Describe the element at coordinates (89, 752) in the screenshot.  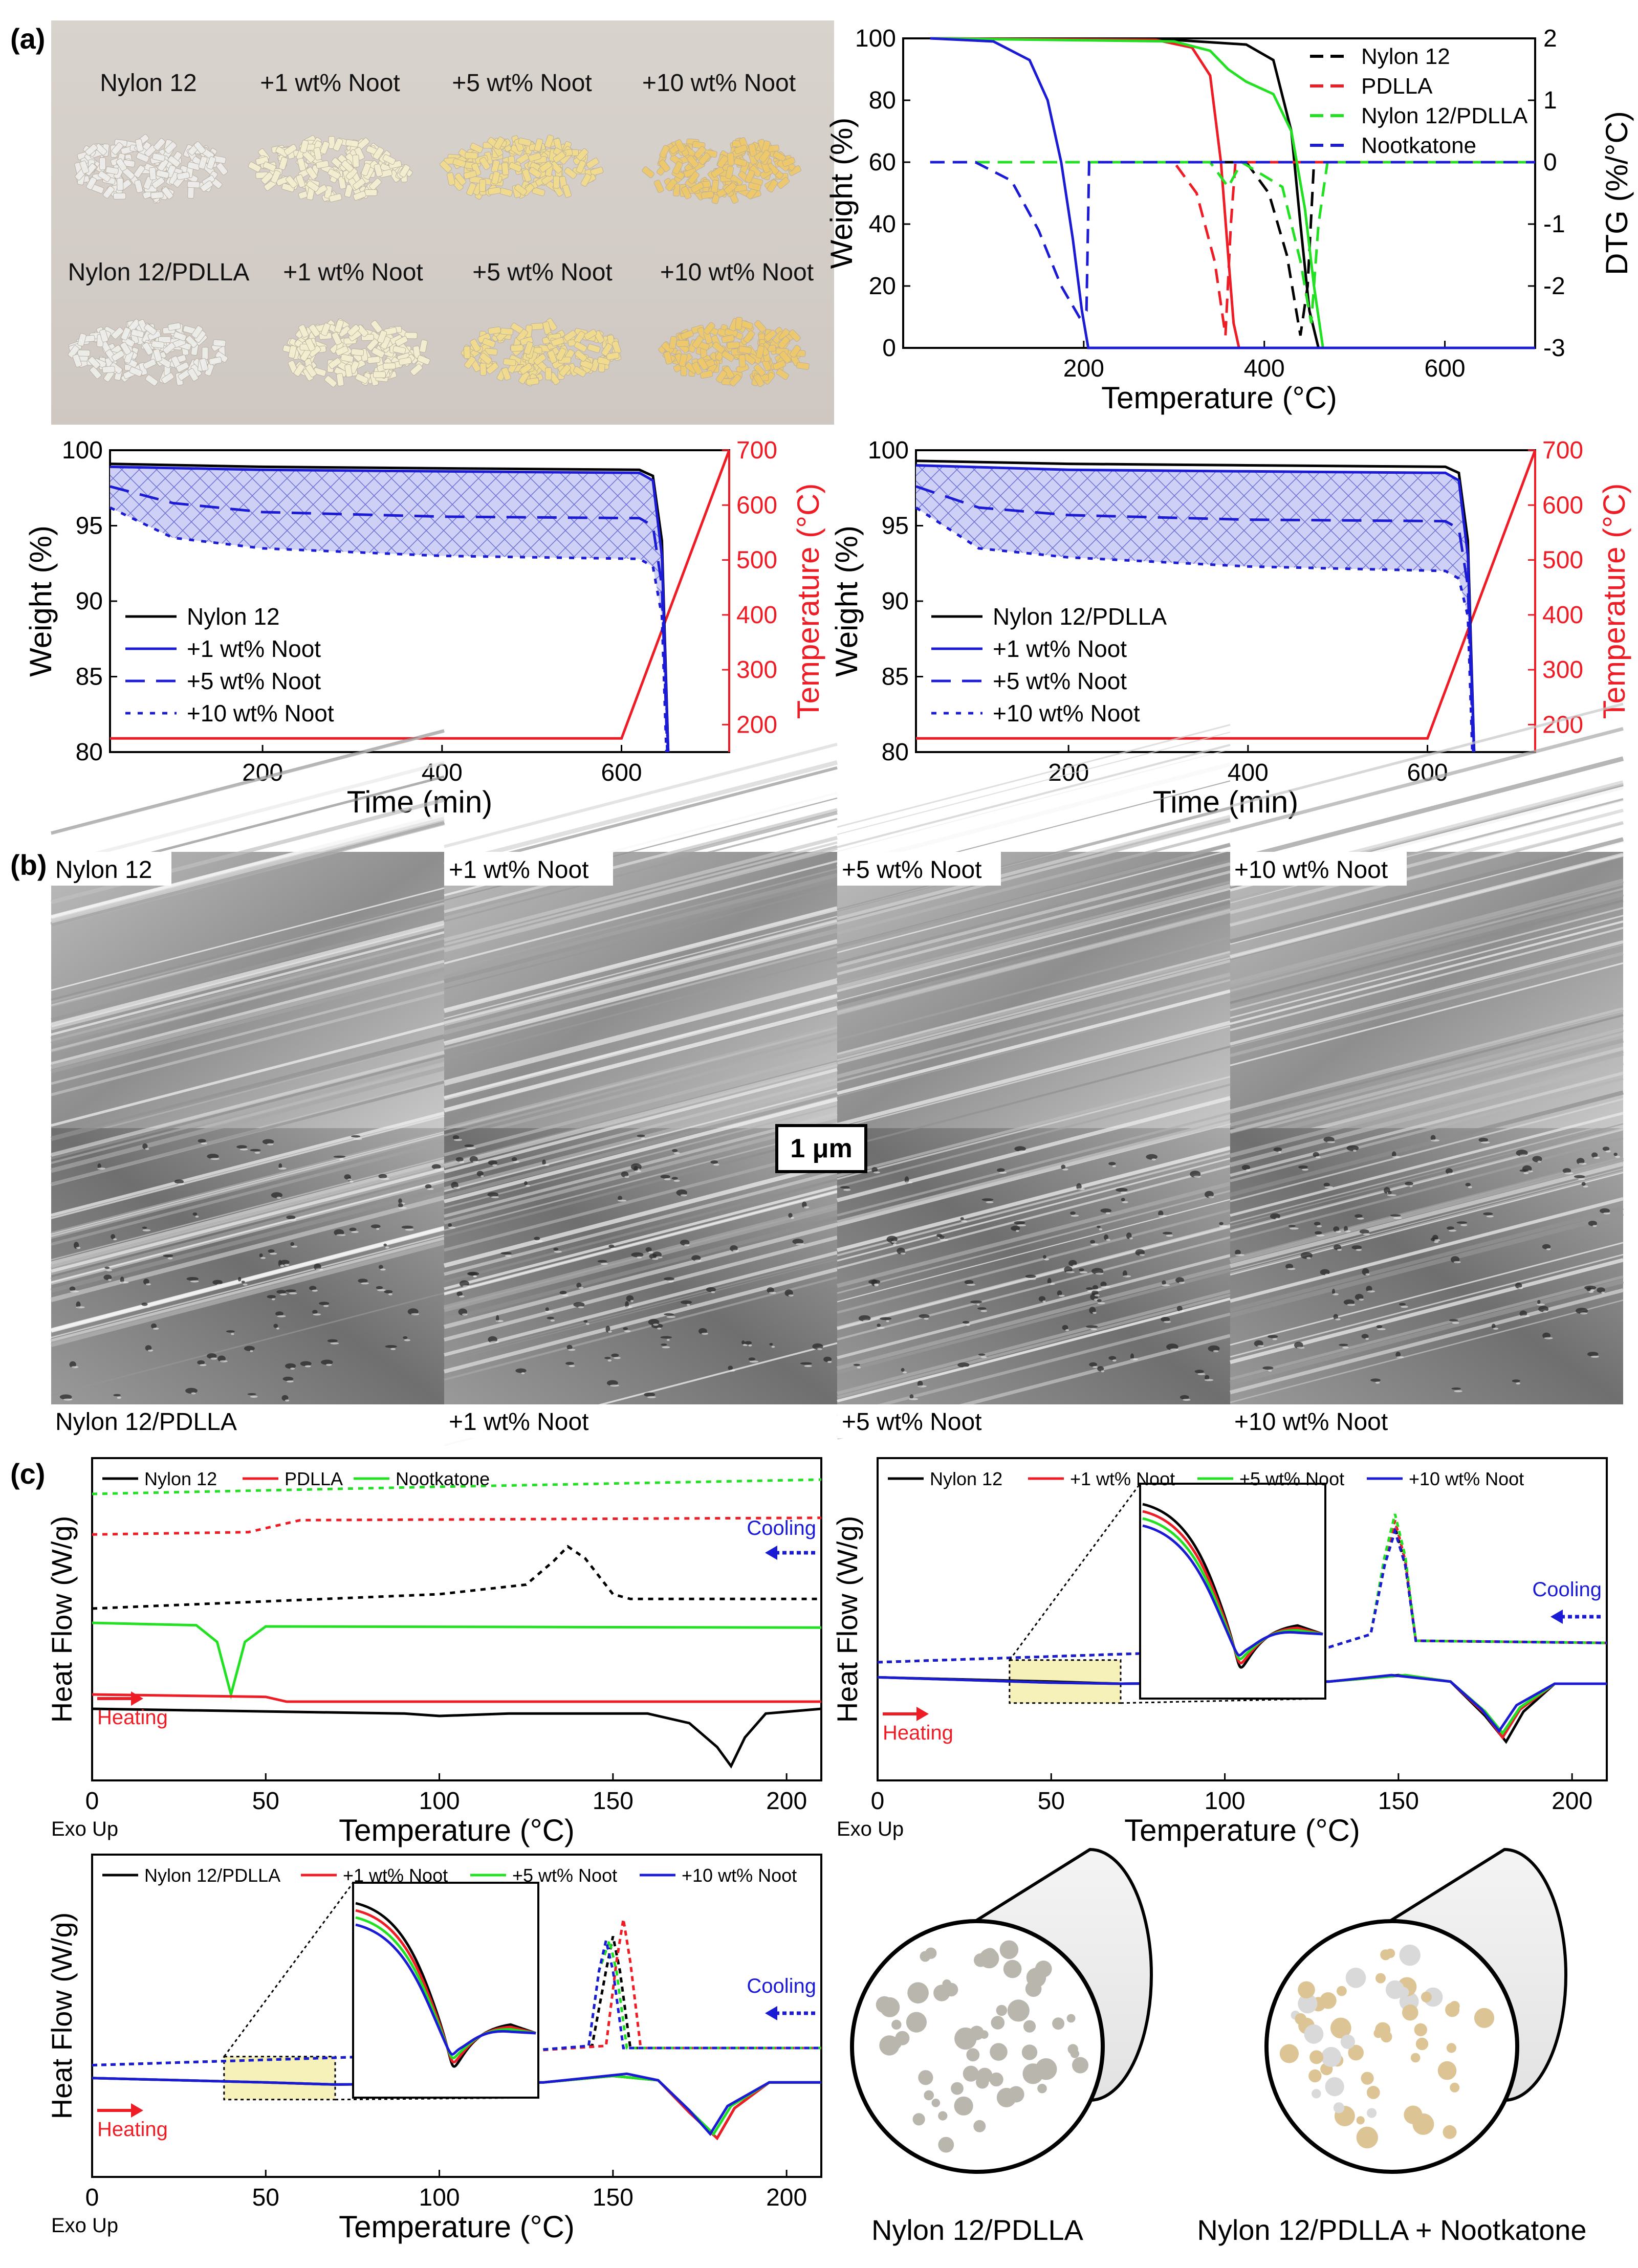
I see `y-tick-label: 80` at that location.